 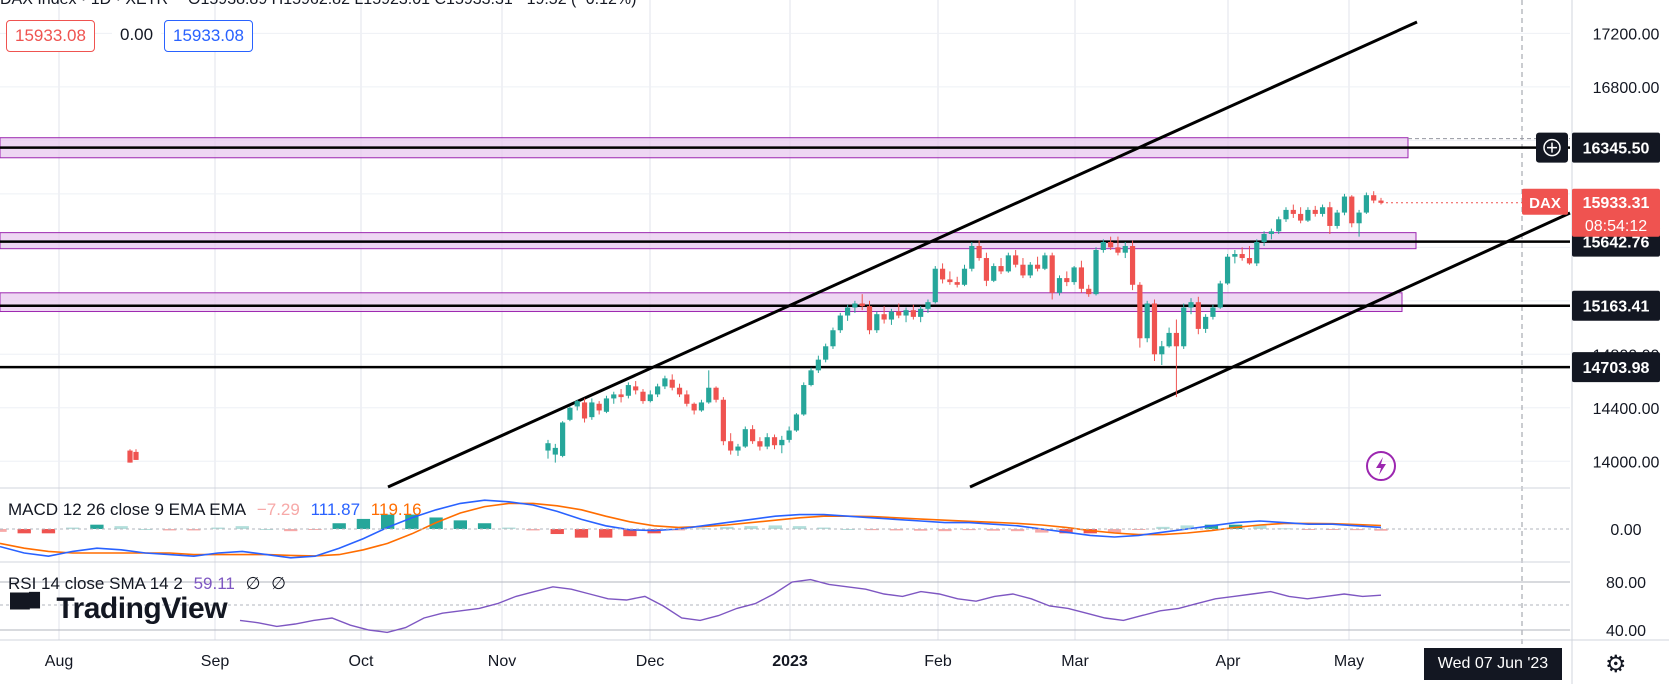 What do you see at coordinates (50, 36) in the screenshot?
I see `value-box-left: 15933.08` at bounding box center [50, 36].